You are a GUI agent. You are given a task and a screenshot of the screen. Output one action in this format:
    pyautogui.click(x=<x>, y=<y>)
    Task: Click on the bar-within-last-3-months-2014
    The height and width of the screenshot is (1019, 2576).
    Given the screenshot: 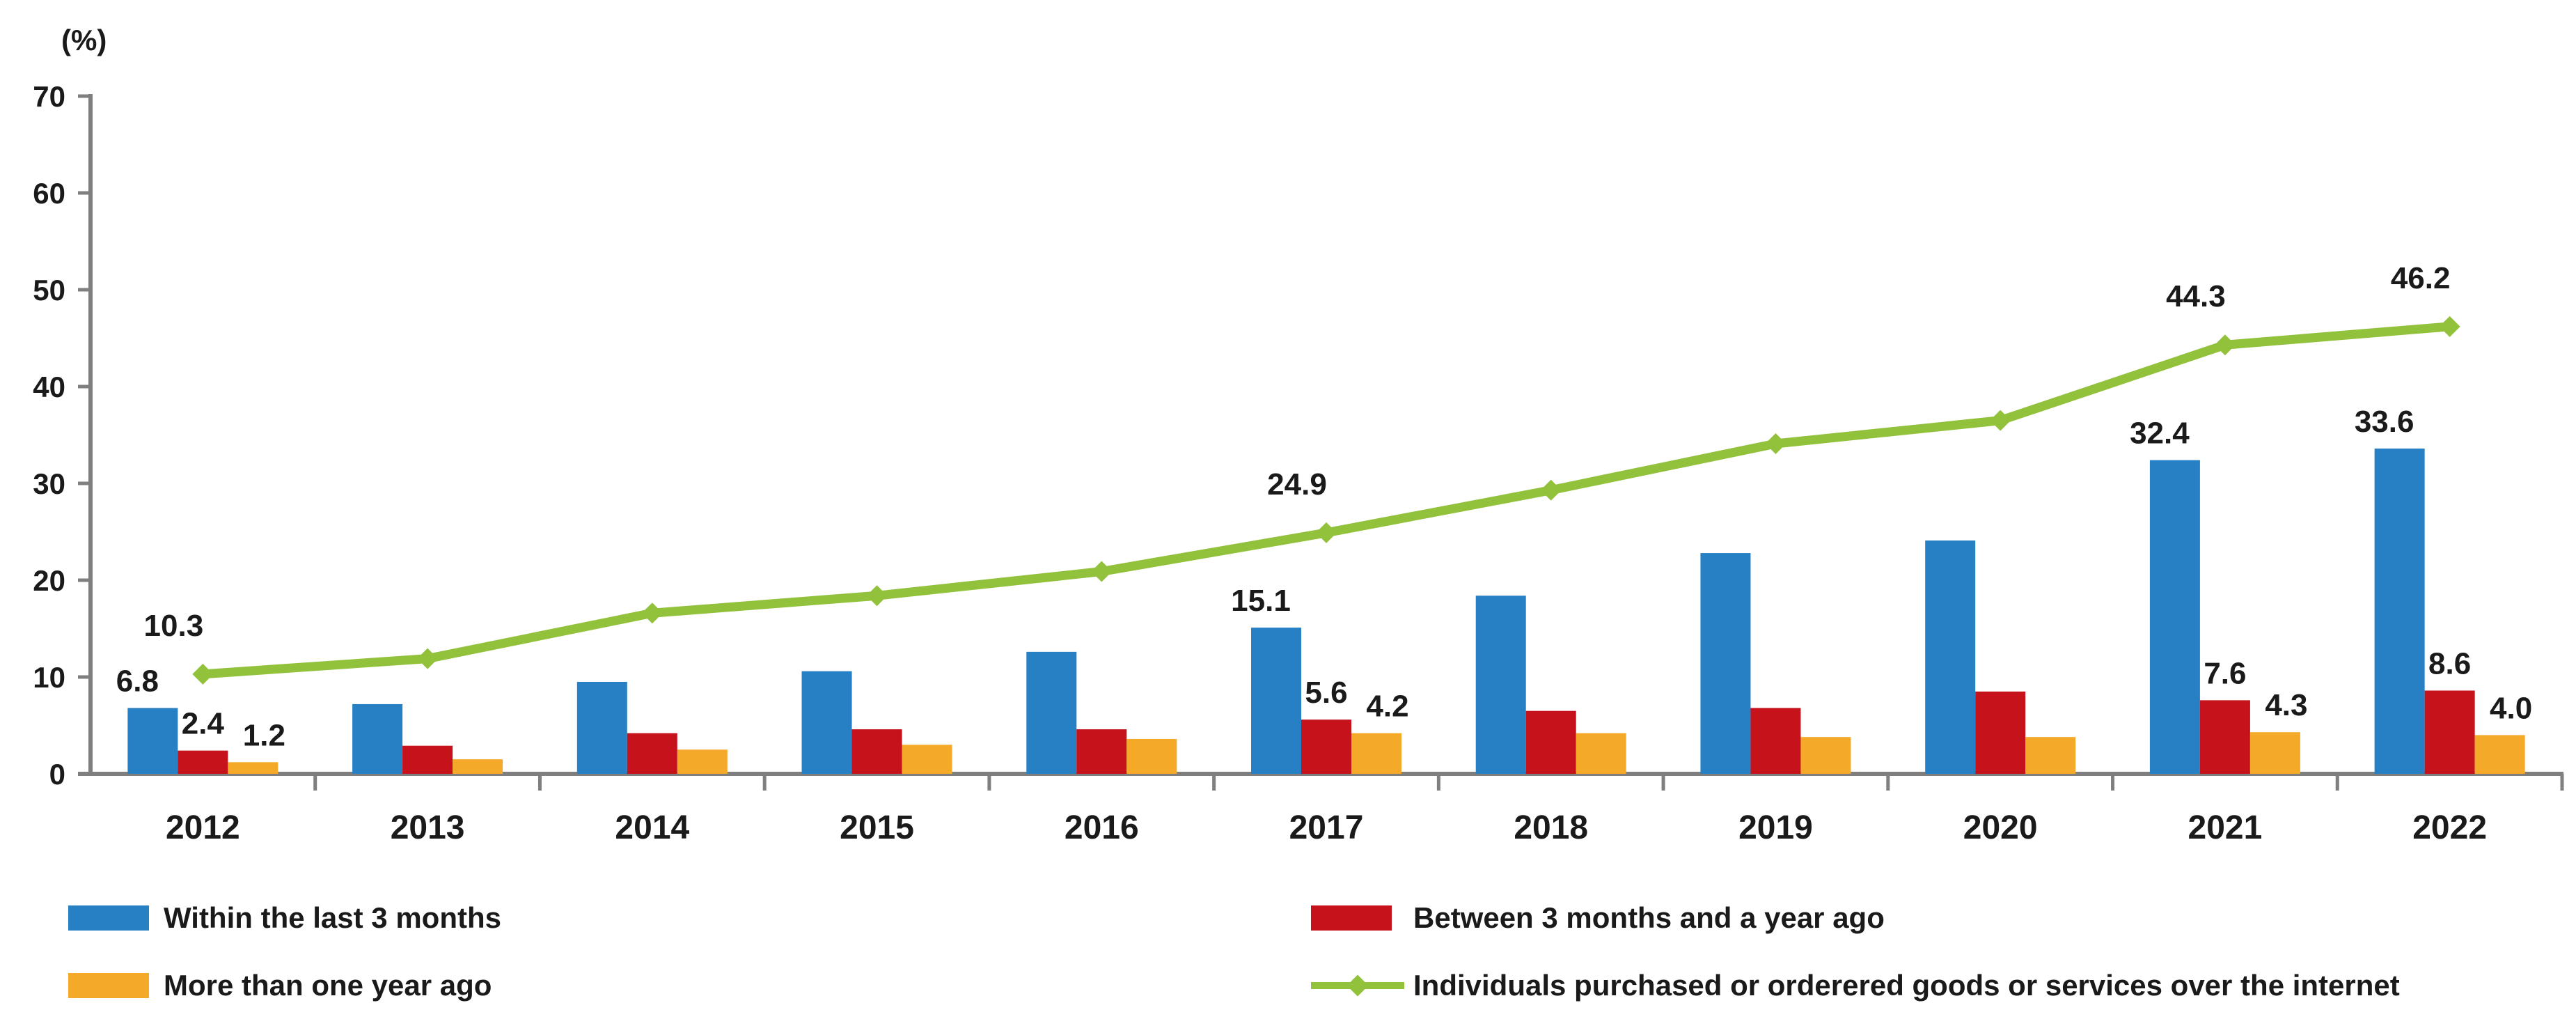 What is the action you would take?
    pyautogui.click(x=601, y=727)
    